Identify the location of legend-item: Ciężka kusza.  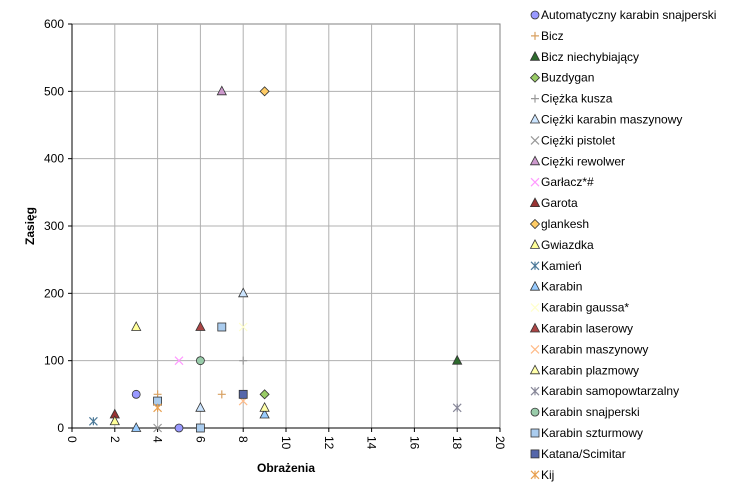
(572, 99).